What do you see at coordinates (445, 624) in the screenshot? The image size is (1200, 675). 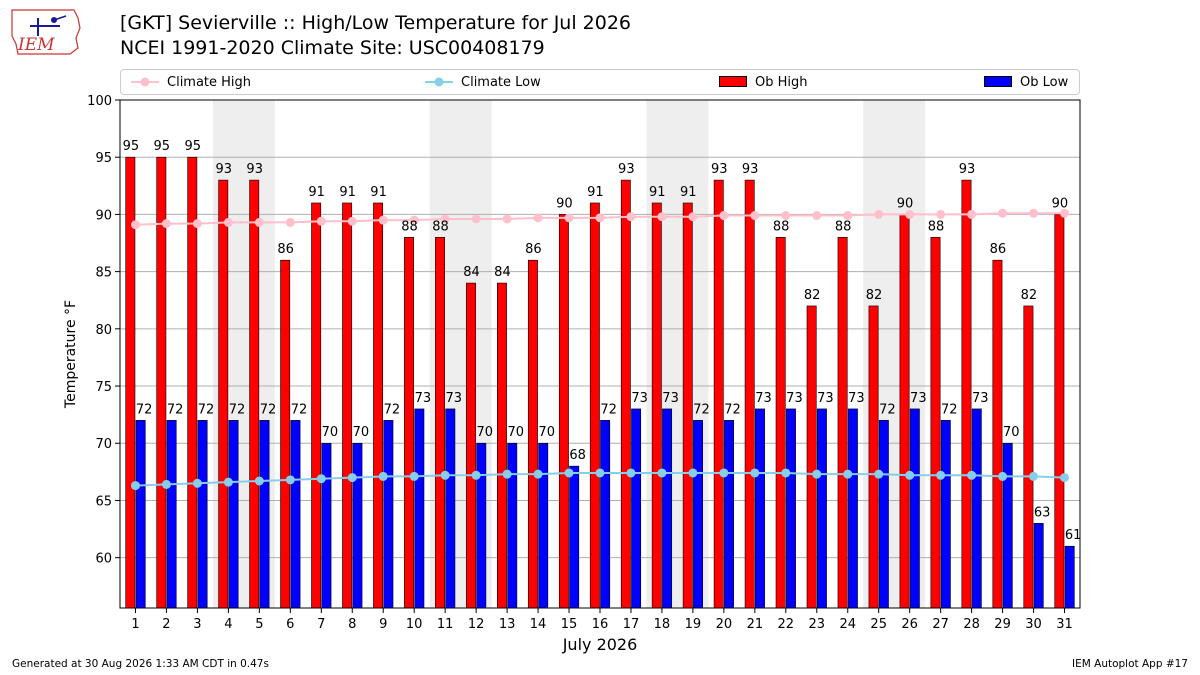 I see `x-tick-label: 11` at bounding box center [445, 624].